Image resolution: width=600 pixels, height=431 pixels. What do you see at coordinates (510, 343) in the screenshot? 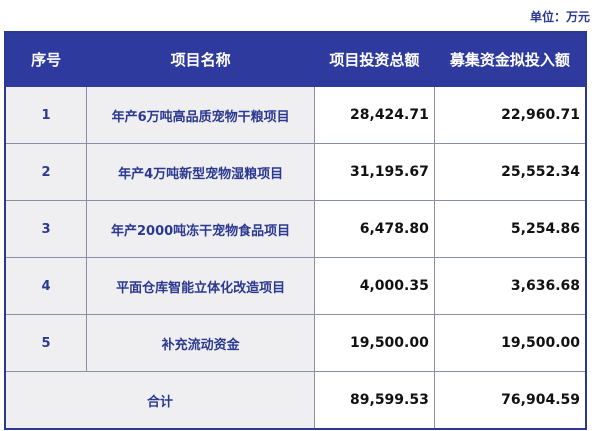
I see `row-raised-funds: 19,500.00` at bounding box center [510, 343].